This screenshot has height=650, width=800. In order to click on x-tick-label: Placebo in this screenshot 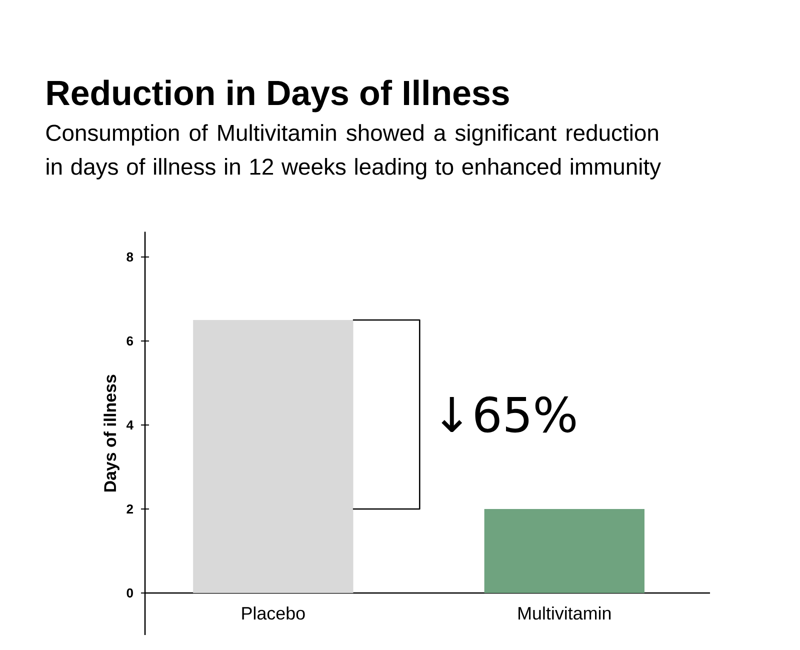, I will do `click(273, 613)`.